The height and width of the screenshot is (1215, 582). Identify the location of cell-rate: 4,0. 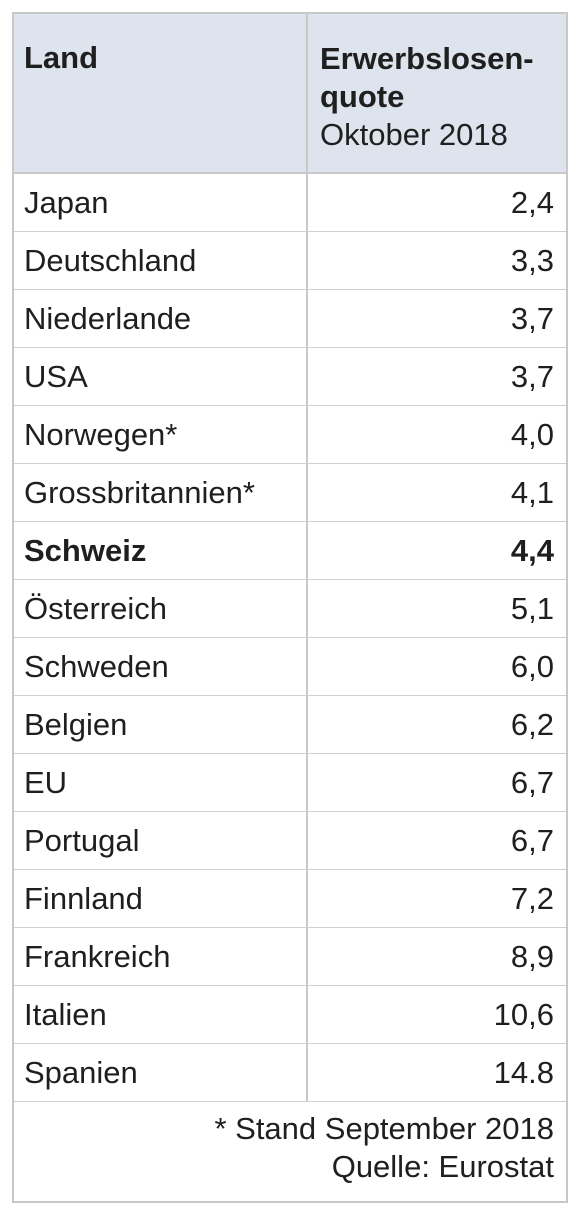
(532, 434).